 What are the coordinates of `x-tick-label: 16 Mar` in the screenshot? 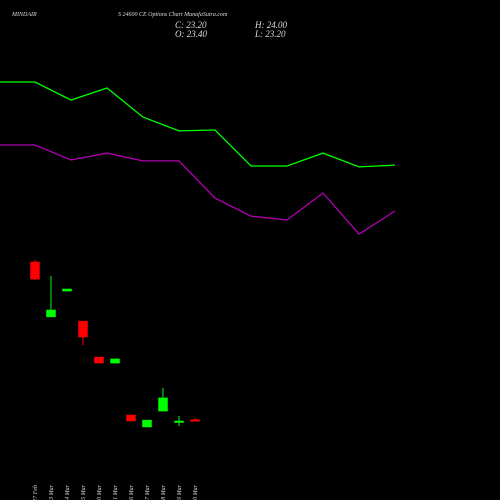 It's located at (132, 492).